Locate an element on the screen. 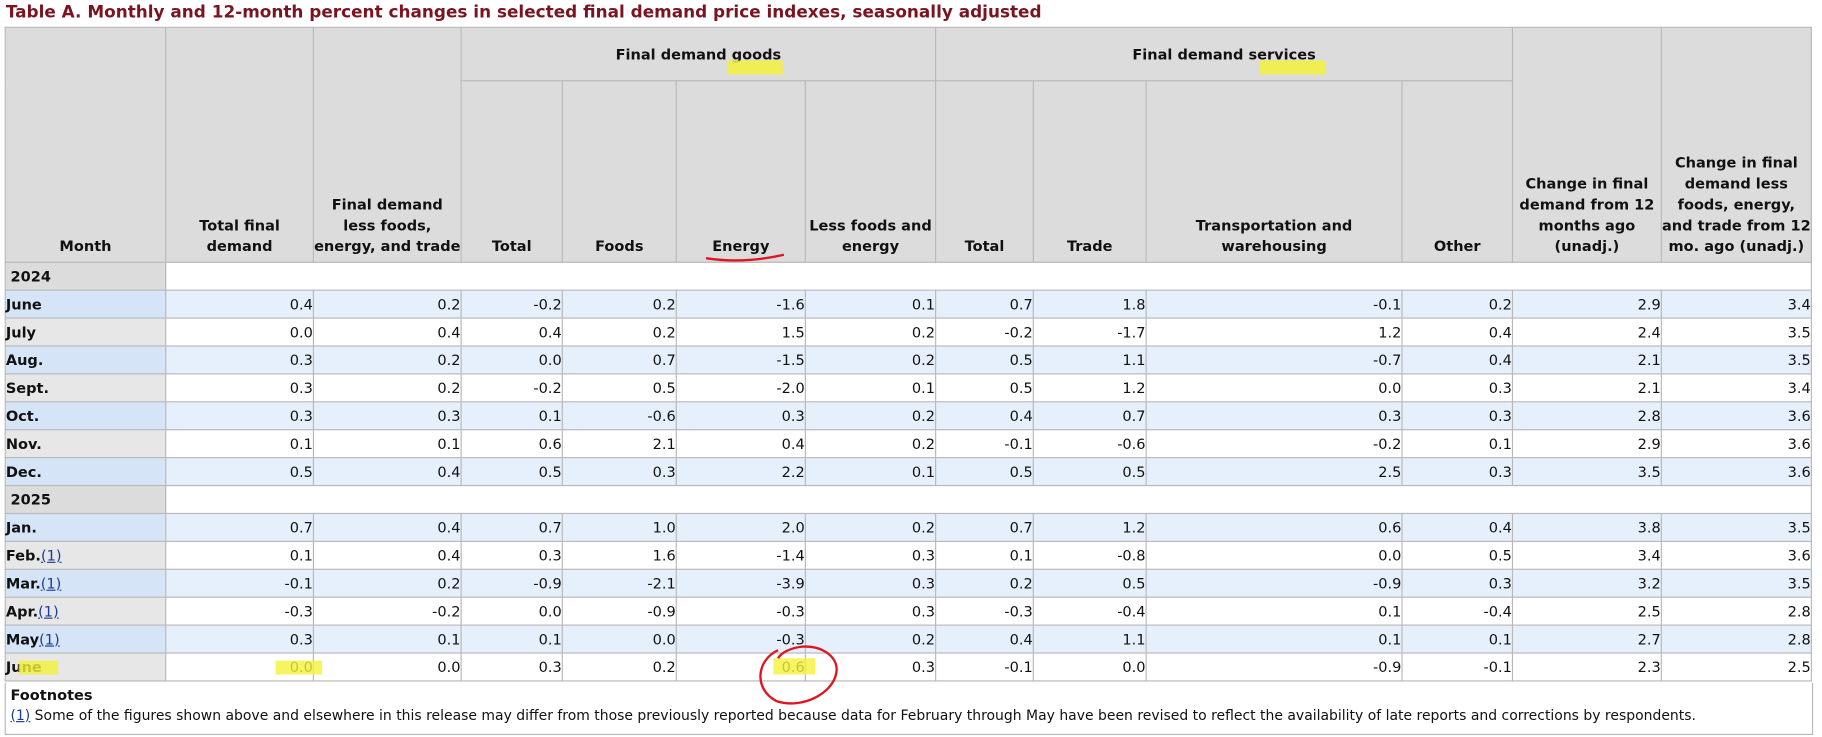 This screenshot has width=1822, height=737. value-cell: -2.0 is located at coordinates (740, 388).